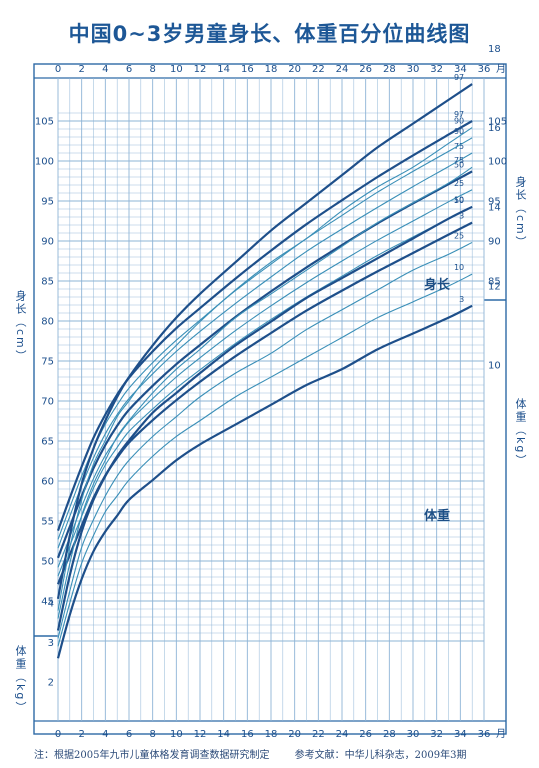 This screenshot has width=539, height=768. Describe the element at coordinates (47, 322) in the screenshot. I see `height-tick-left: 80` at that location.